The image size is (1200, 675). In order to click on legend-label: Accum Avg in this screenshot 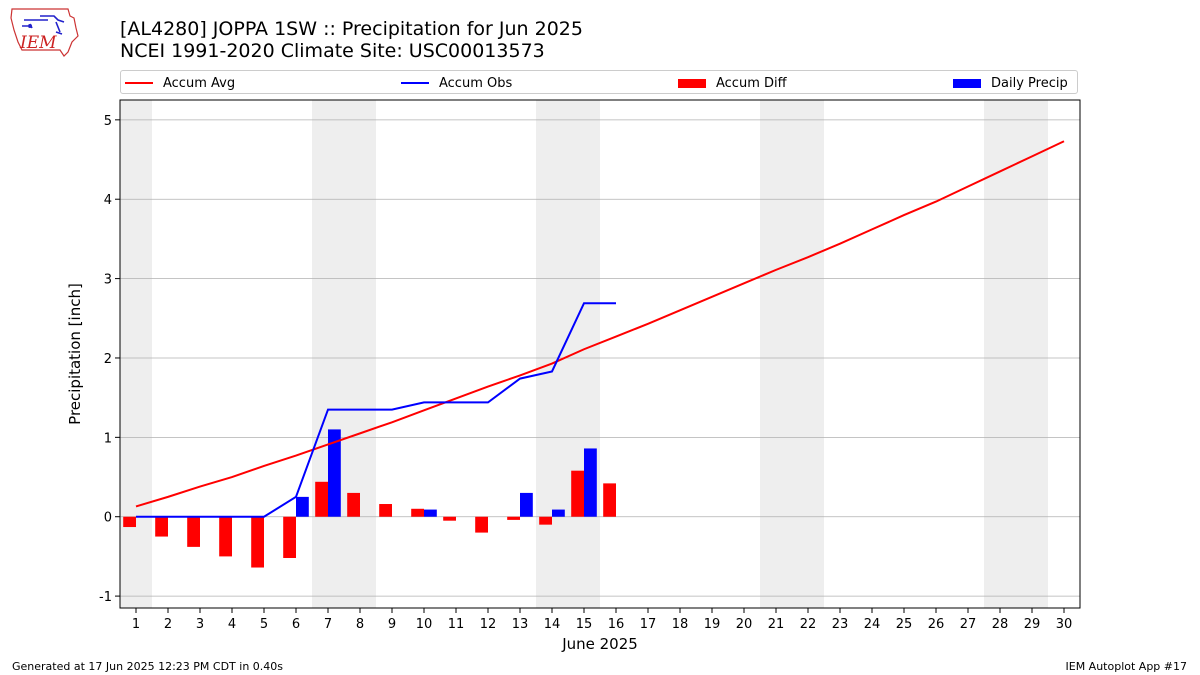, I will do `click(199, 83)`.